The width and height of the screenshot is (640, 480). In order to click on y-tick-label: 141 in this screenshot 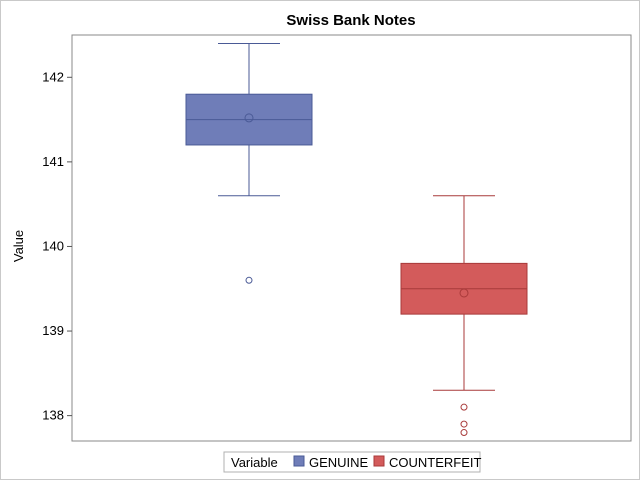, I will do `click(53, 161)`.